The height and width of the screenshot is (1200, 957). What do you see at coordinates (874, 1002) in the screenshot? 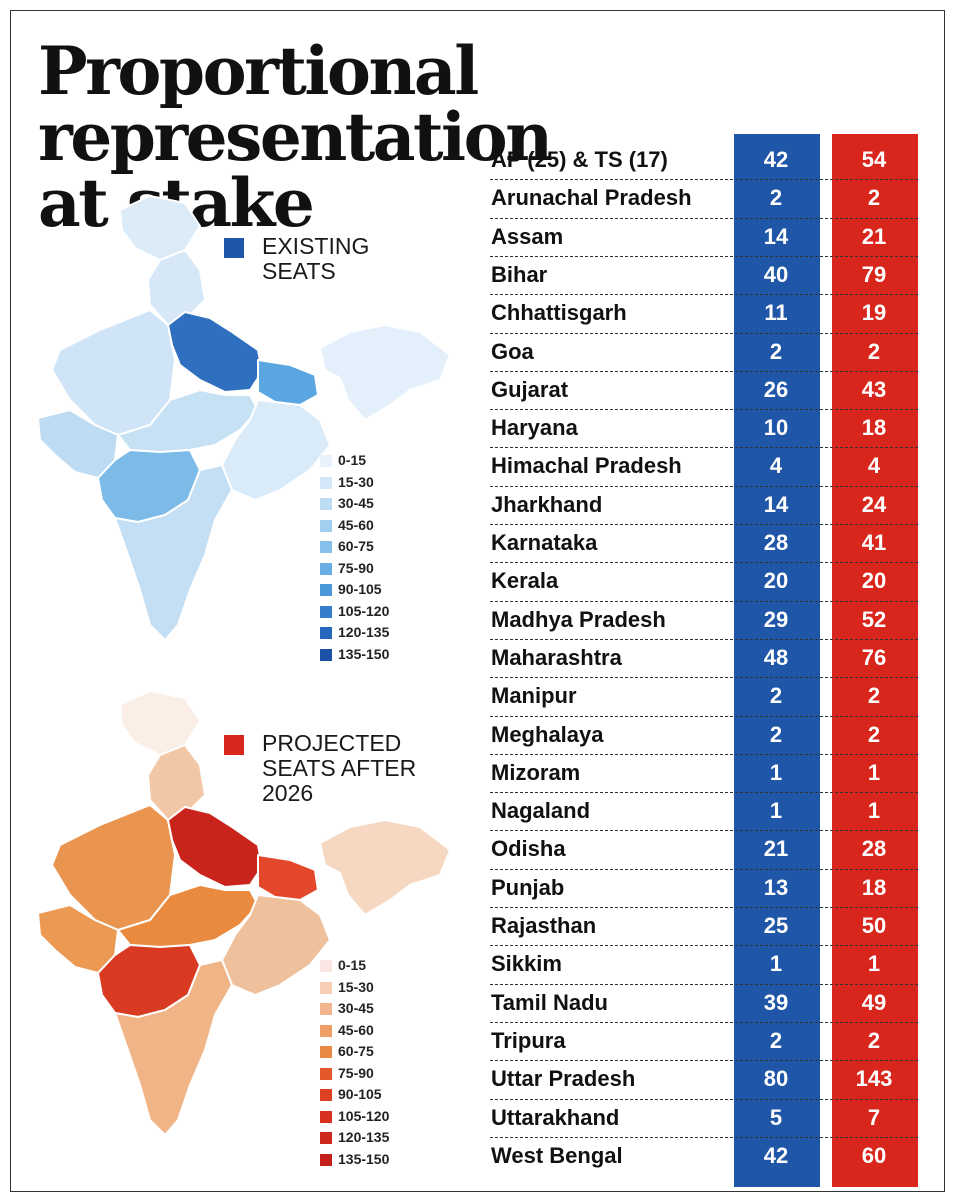
I see `projected-seats-value: 49` at bounding box center [874, 1002].